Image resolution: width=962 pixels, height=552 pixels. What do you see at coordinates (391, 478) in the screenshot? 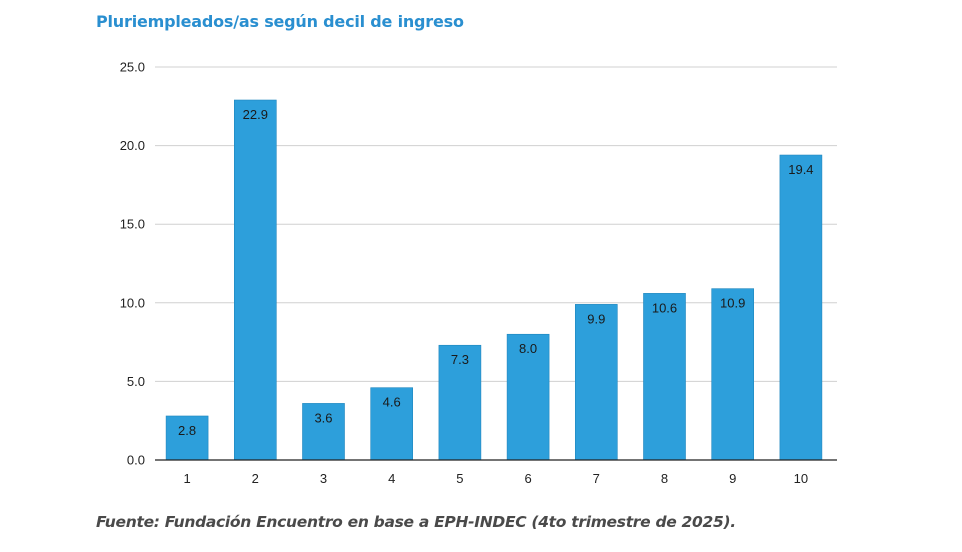
I see `x-tick-label: 4` at bounding box center [391, 478].